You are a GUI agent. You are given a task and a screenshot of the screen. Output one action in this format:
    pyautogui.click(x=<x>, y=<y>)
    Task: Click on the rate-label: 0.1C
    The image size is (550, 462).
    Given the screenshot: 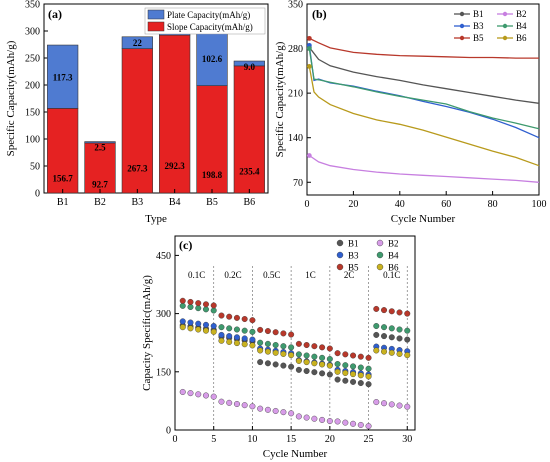 What is the action you would take?
    pyautogui.click(x=196, y=275)
    